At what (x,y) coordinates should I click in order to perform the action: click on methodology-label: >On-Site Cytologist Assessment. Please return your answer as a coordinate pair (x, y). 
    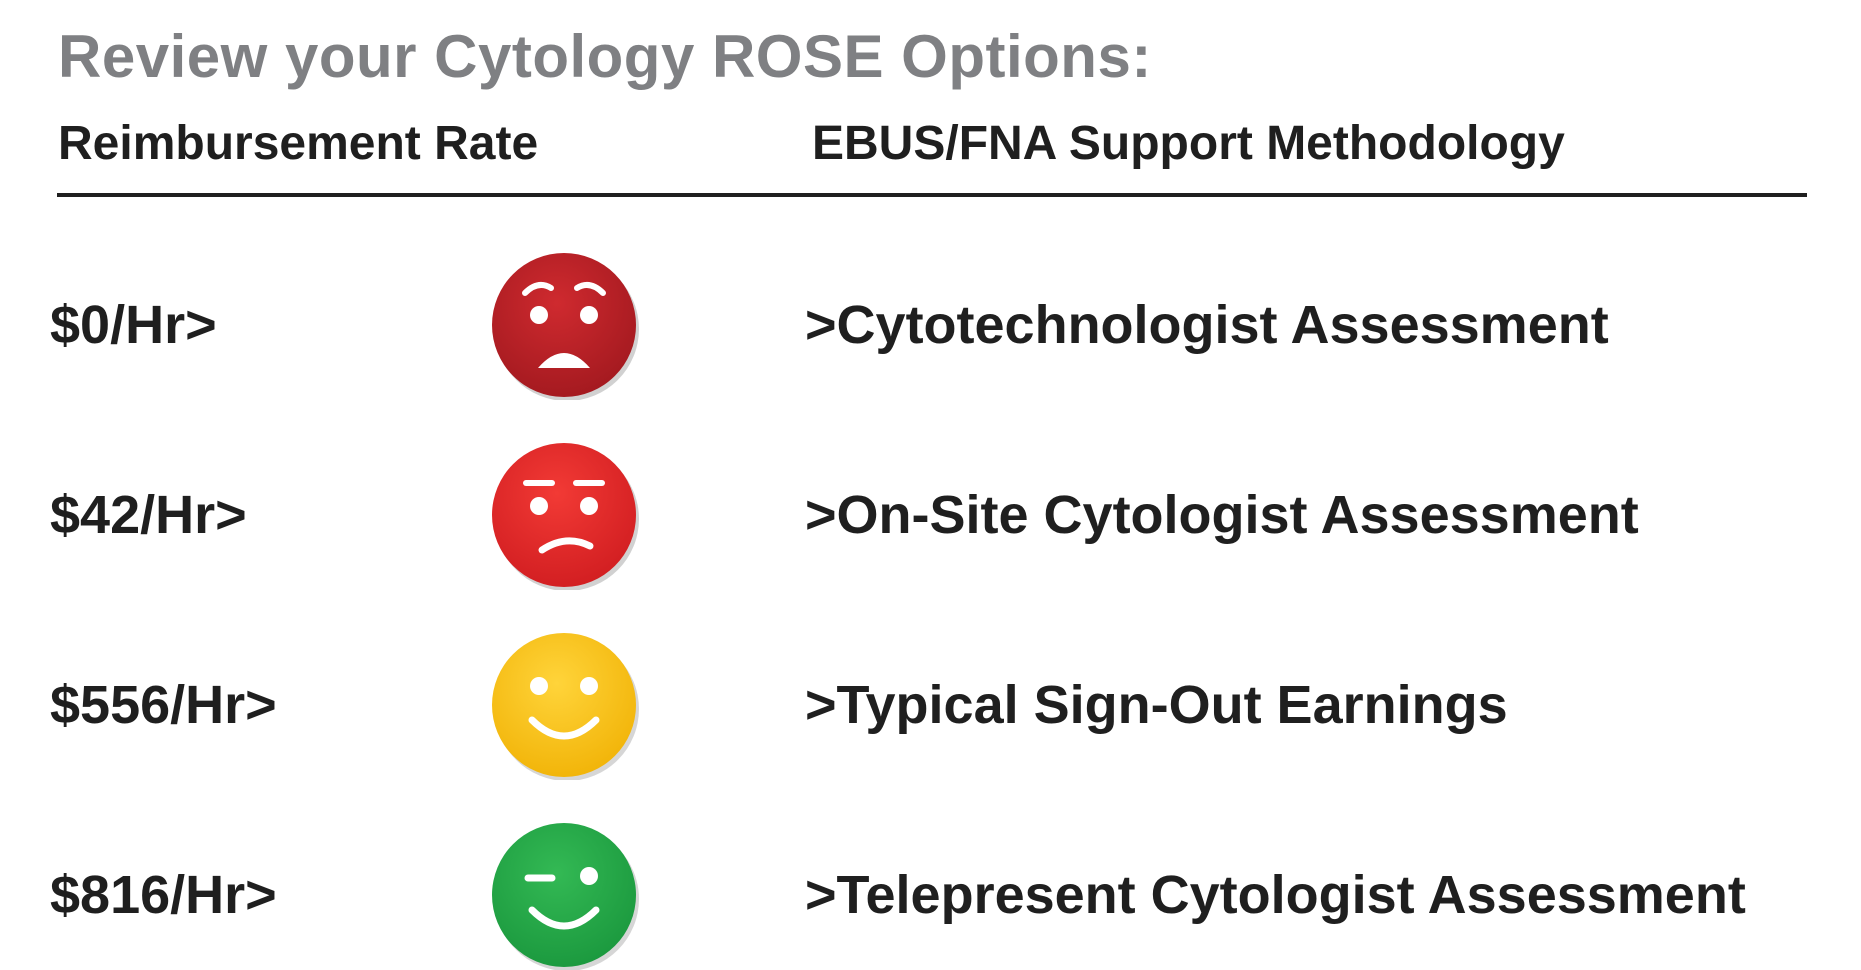
    Looking at the image, I should click on (1222, 515).